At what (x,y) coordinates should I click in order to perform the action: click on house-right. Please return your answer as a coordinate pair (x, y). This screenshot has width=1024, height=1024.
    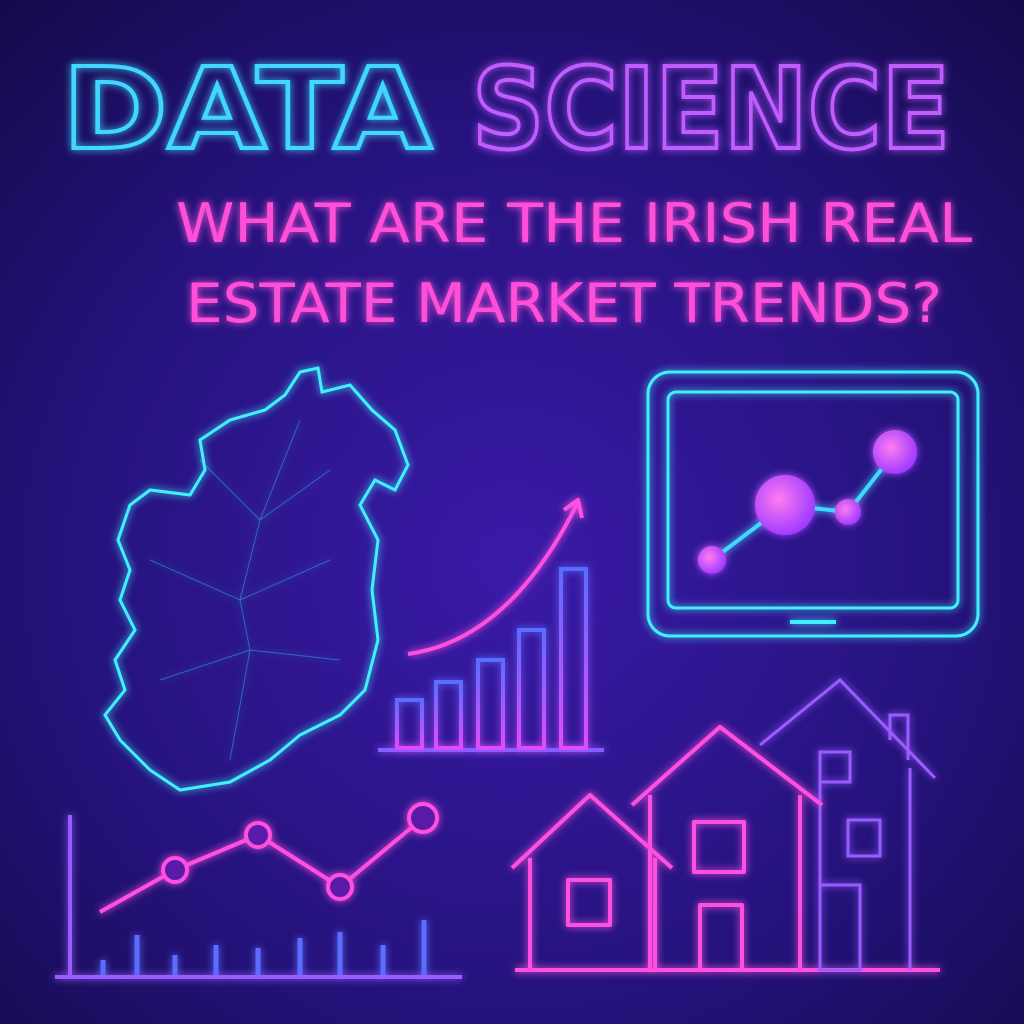
    Looking at the image, I should click on (848, 823).